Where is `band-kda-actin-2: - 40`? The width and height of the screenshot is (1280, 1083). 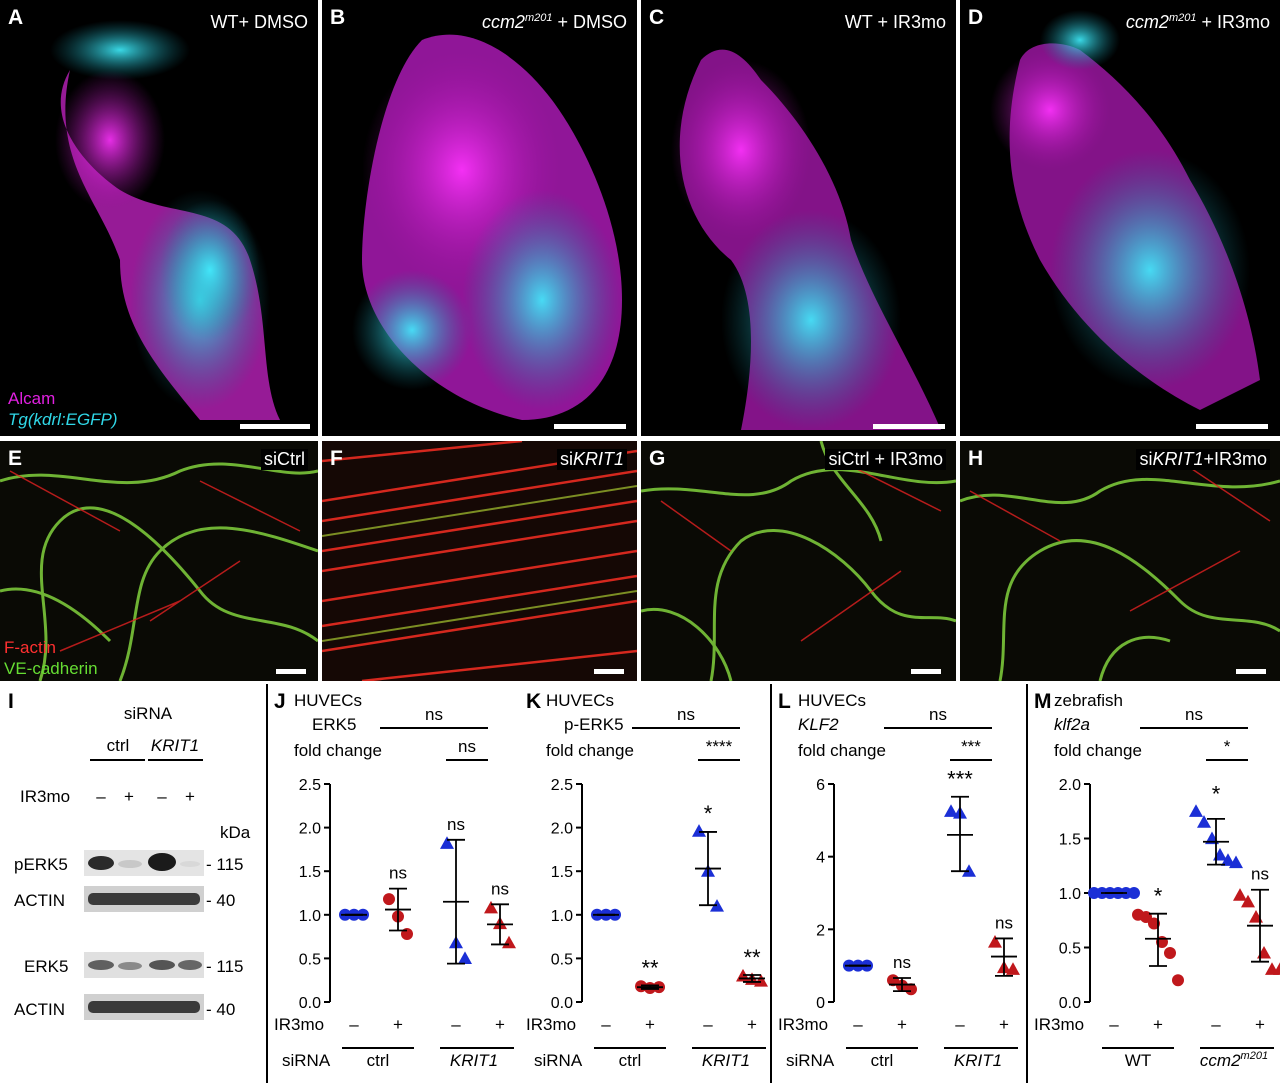
band-kda-actin-2: - 40 is located at coordinates (220, 1009).